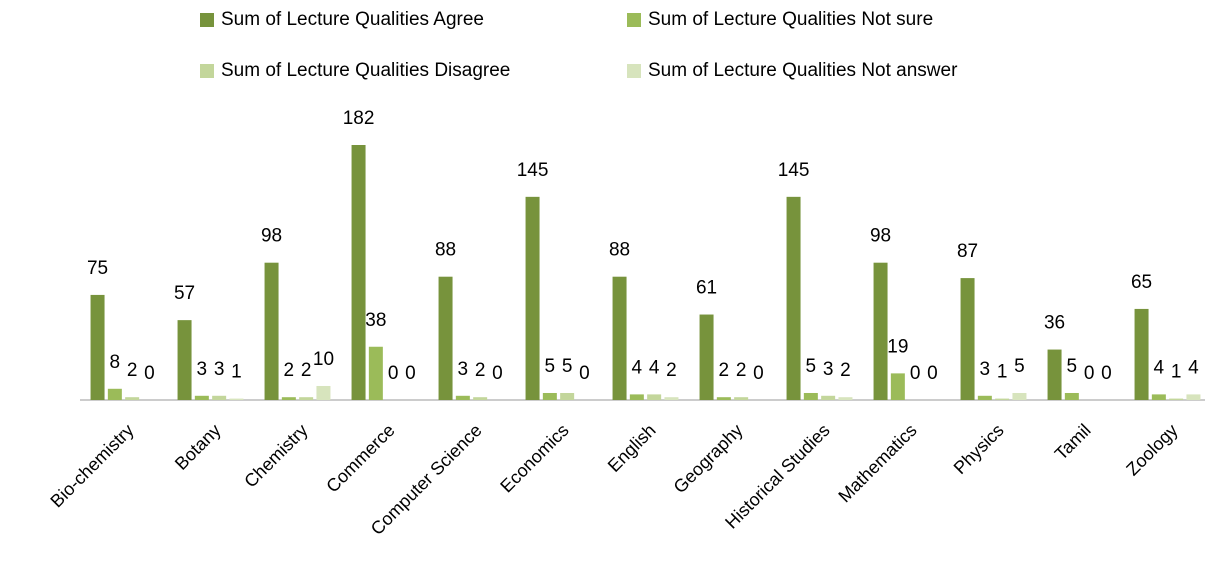 This screenshot has height=573, width=1207. Describe the element at coordinates (877, 463) in the screenshot. I see `x-tick-label: Mathematics` at that location.